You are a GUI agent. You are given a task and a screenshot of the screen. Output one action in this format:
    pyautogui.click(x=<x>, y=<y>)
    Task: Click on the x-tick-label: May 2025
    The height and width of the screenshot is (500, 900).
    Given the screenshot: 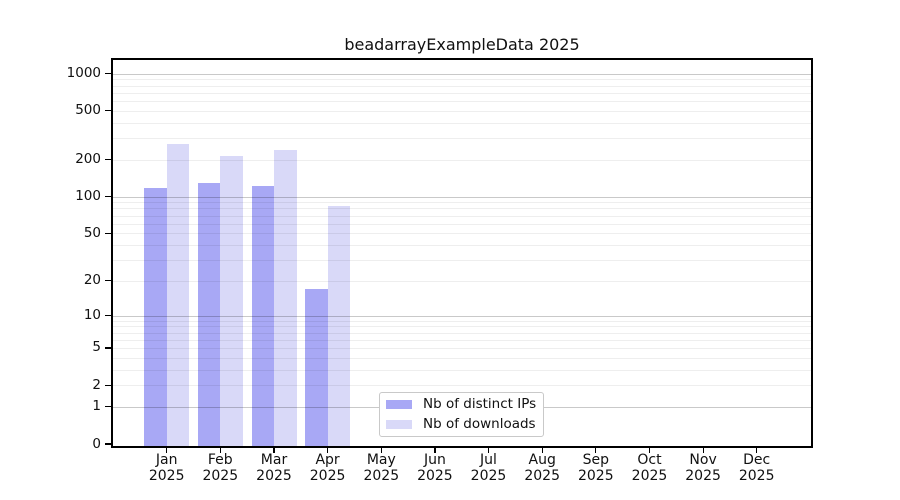 What is the action you would take?
    pyautogui.click(x=381, y=468)
    